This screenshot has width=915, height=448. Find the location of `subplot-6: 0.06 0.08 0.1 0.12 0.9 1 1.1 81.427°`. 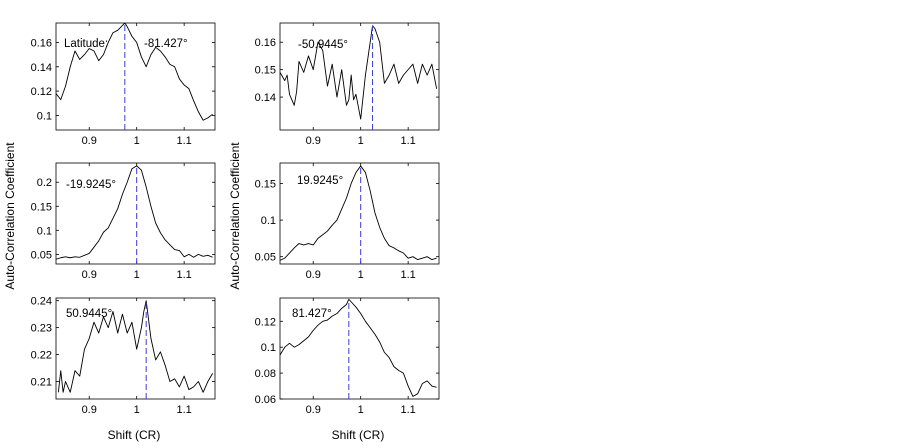

subplot-6: 0.06 0.08 0.1 0.12 0.9 1 1.1 81.427° is located at coordinates (347, 356).